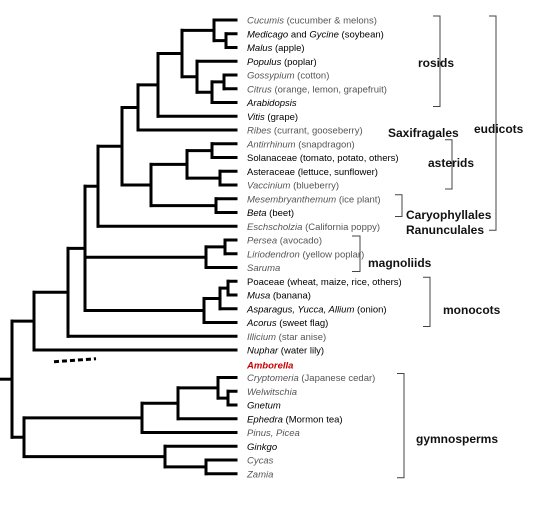  What do you see at coordinates (285, 351) in the screenshot?
I see `taxon-label-nuphar: Nuphar (water lily)` at bounding box center [285, 351].